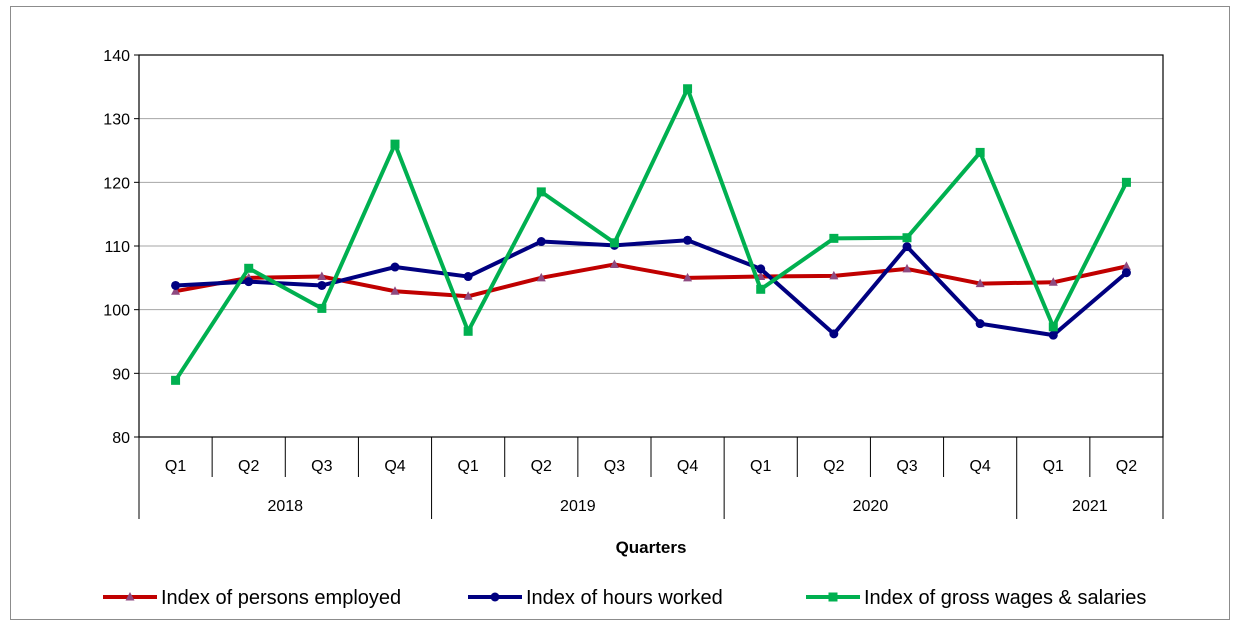 This screenshot has width=1239, height=627. What do you see at coordinates (1090, 506) in the screenshot?
I see `x-group-label: 2021` at bounding box center [1090, 506].